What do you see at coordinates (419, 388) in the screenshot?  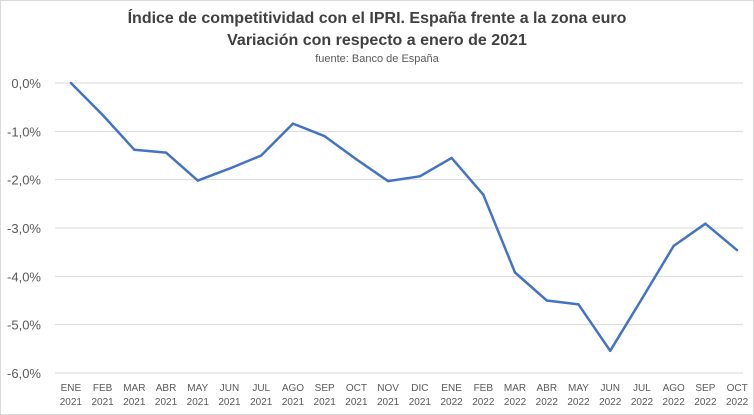 I see `x-tick-label-month: DIC` at bounding box center [419, 388].